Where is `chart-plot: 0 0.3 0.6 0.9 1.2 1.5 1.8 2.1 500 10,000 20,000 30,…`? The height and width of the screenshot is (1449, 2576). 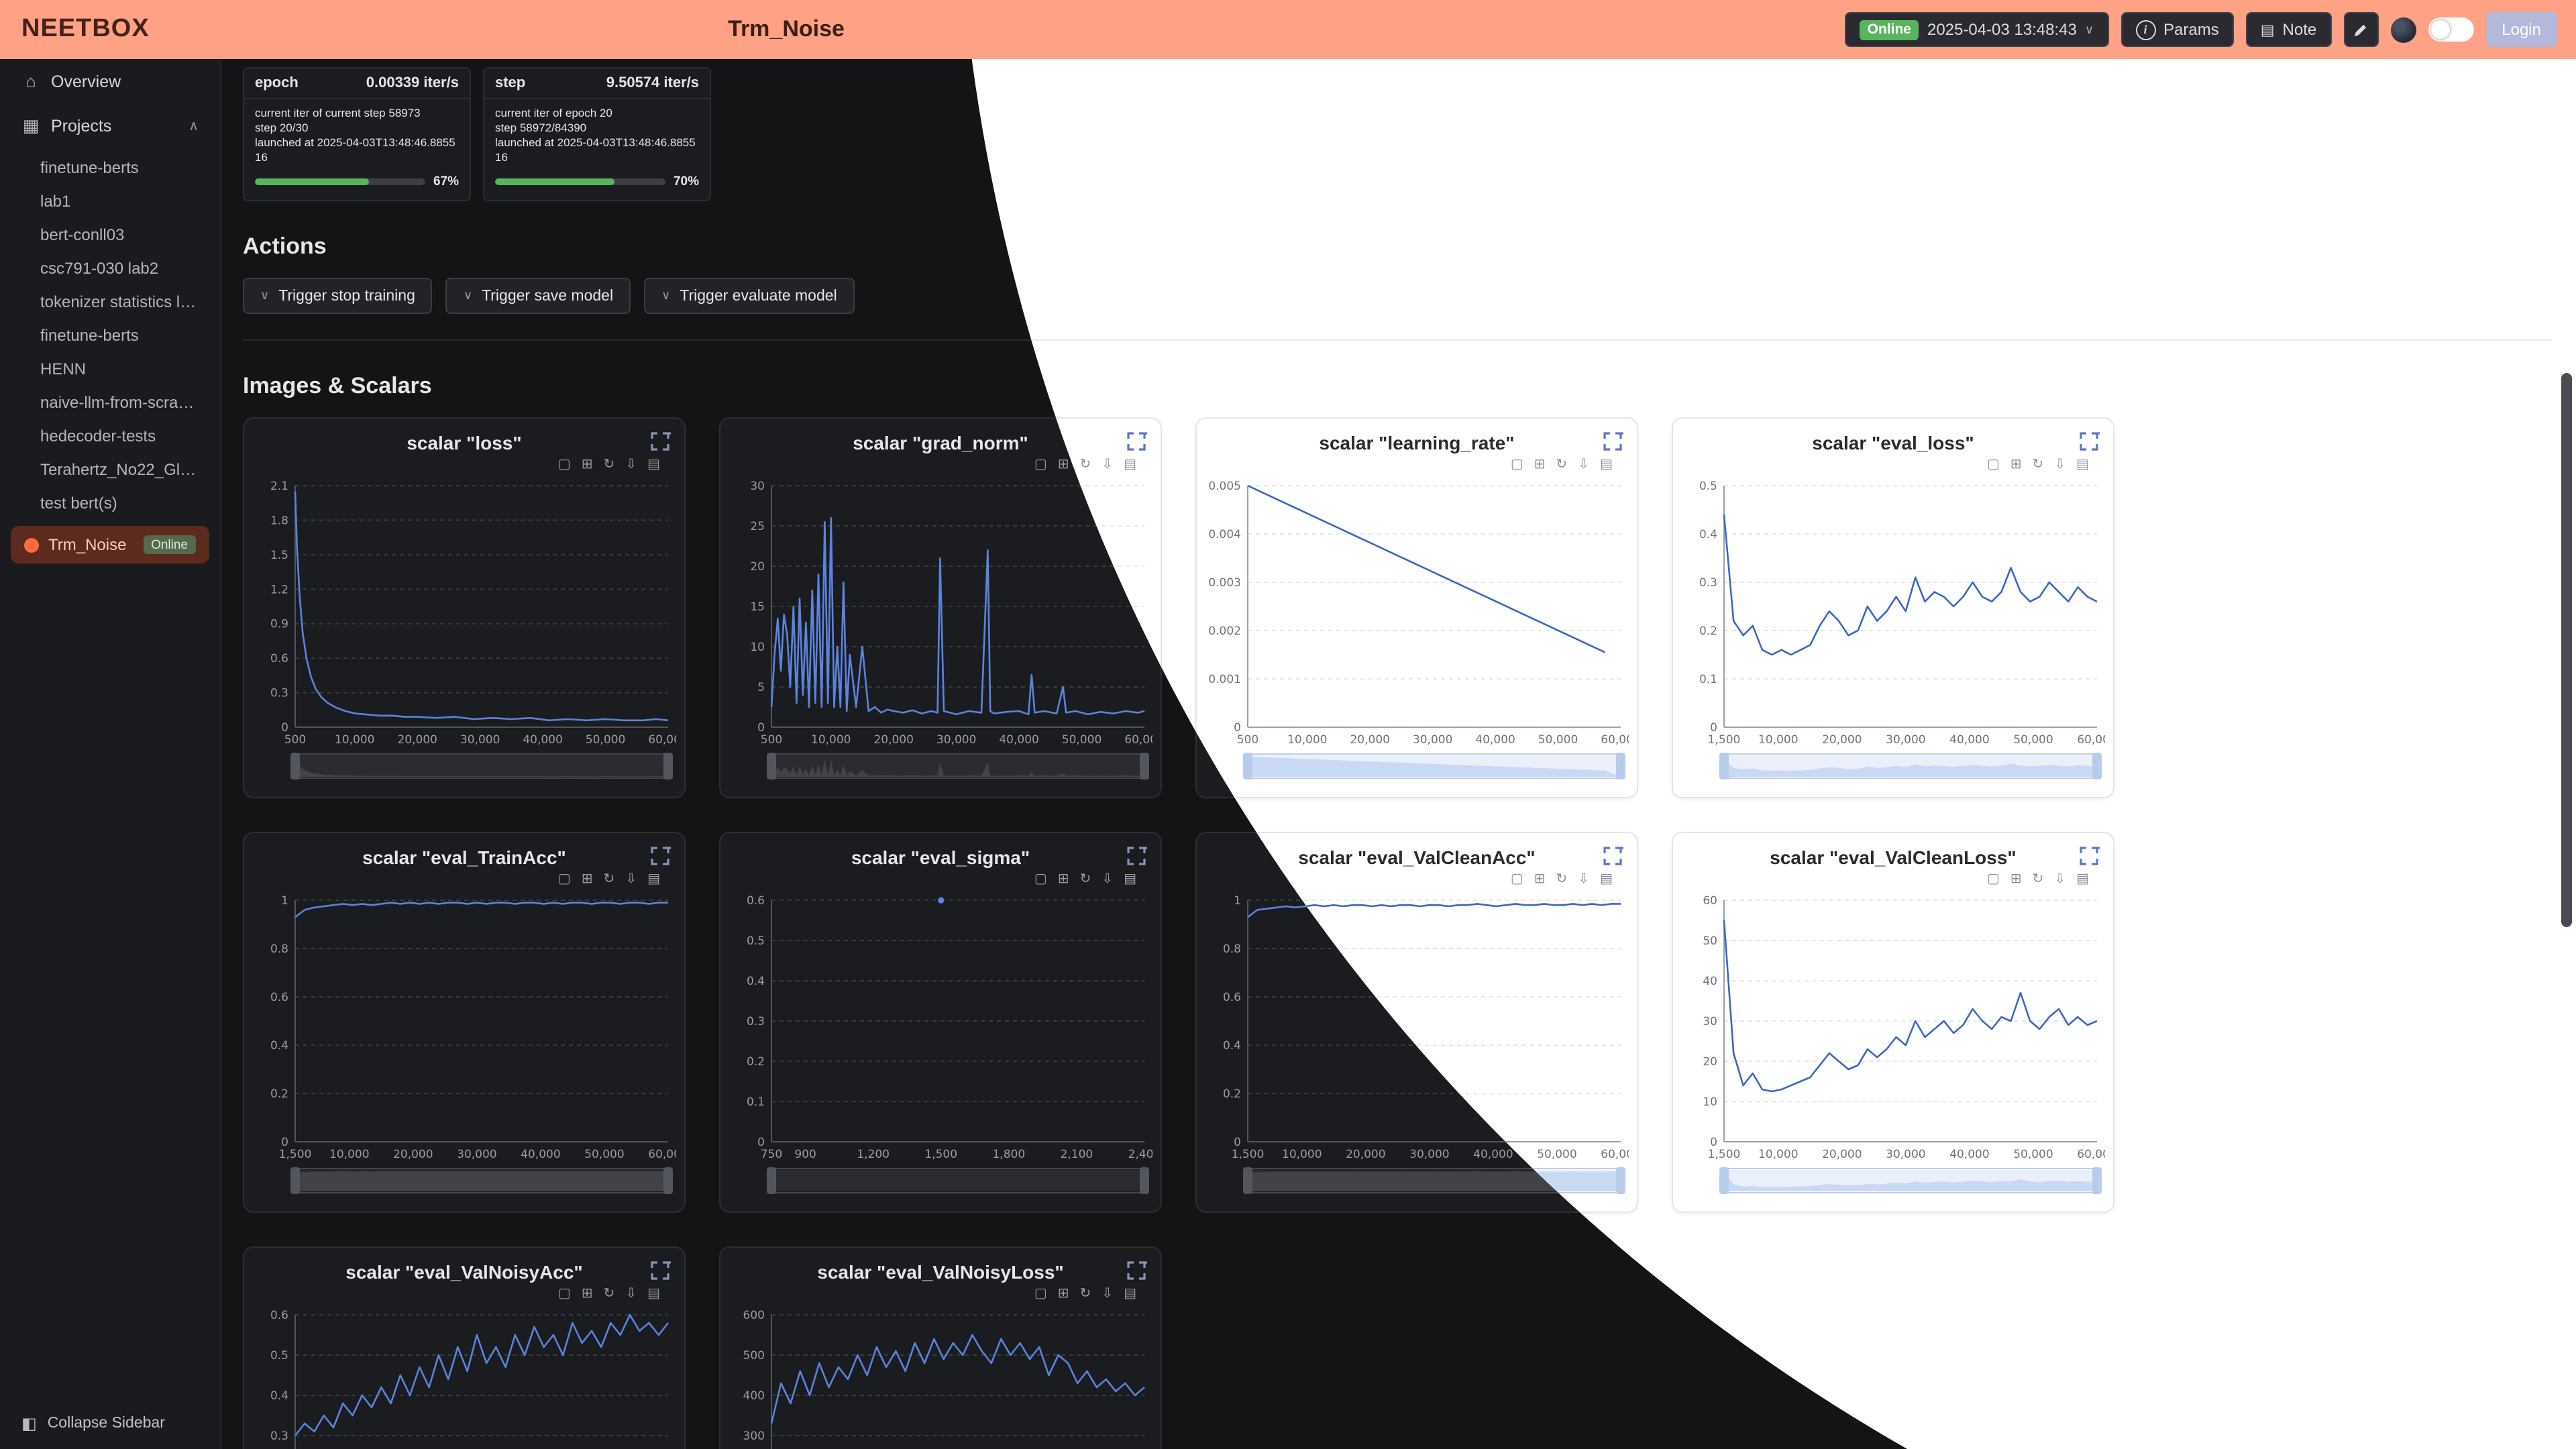 chart-plot: 0 0.3 0.6 0.9 1.2 1.5 1.8 2.1 500 10,000 20,000 30,… is located at coordinates (465, 631).